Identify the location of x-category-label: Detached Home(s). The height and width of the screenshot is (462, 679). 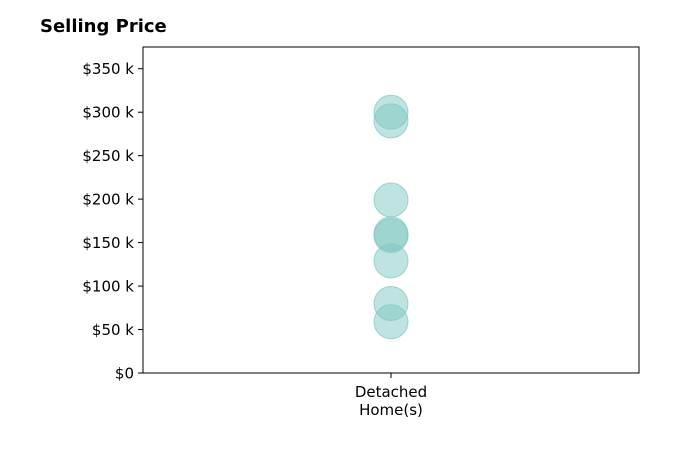
(391, 401).